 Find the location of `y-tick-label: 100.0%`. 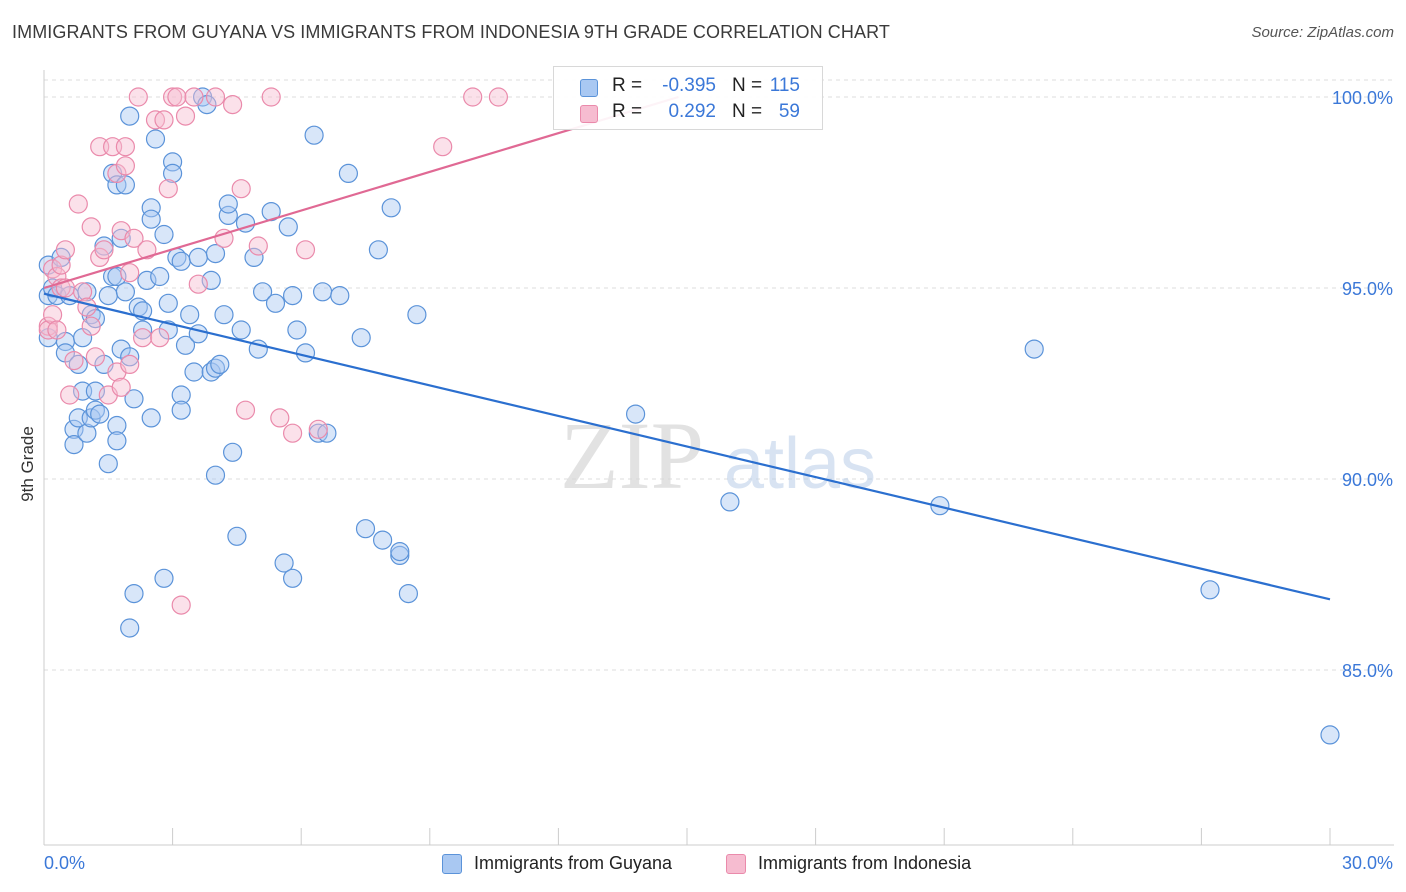

y-tick-label: 100.0% is located at coordinates (1362, 98).